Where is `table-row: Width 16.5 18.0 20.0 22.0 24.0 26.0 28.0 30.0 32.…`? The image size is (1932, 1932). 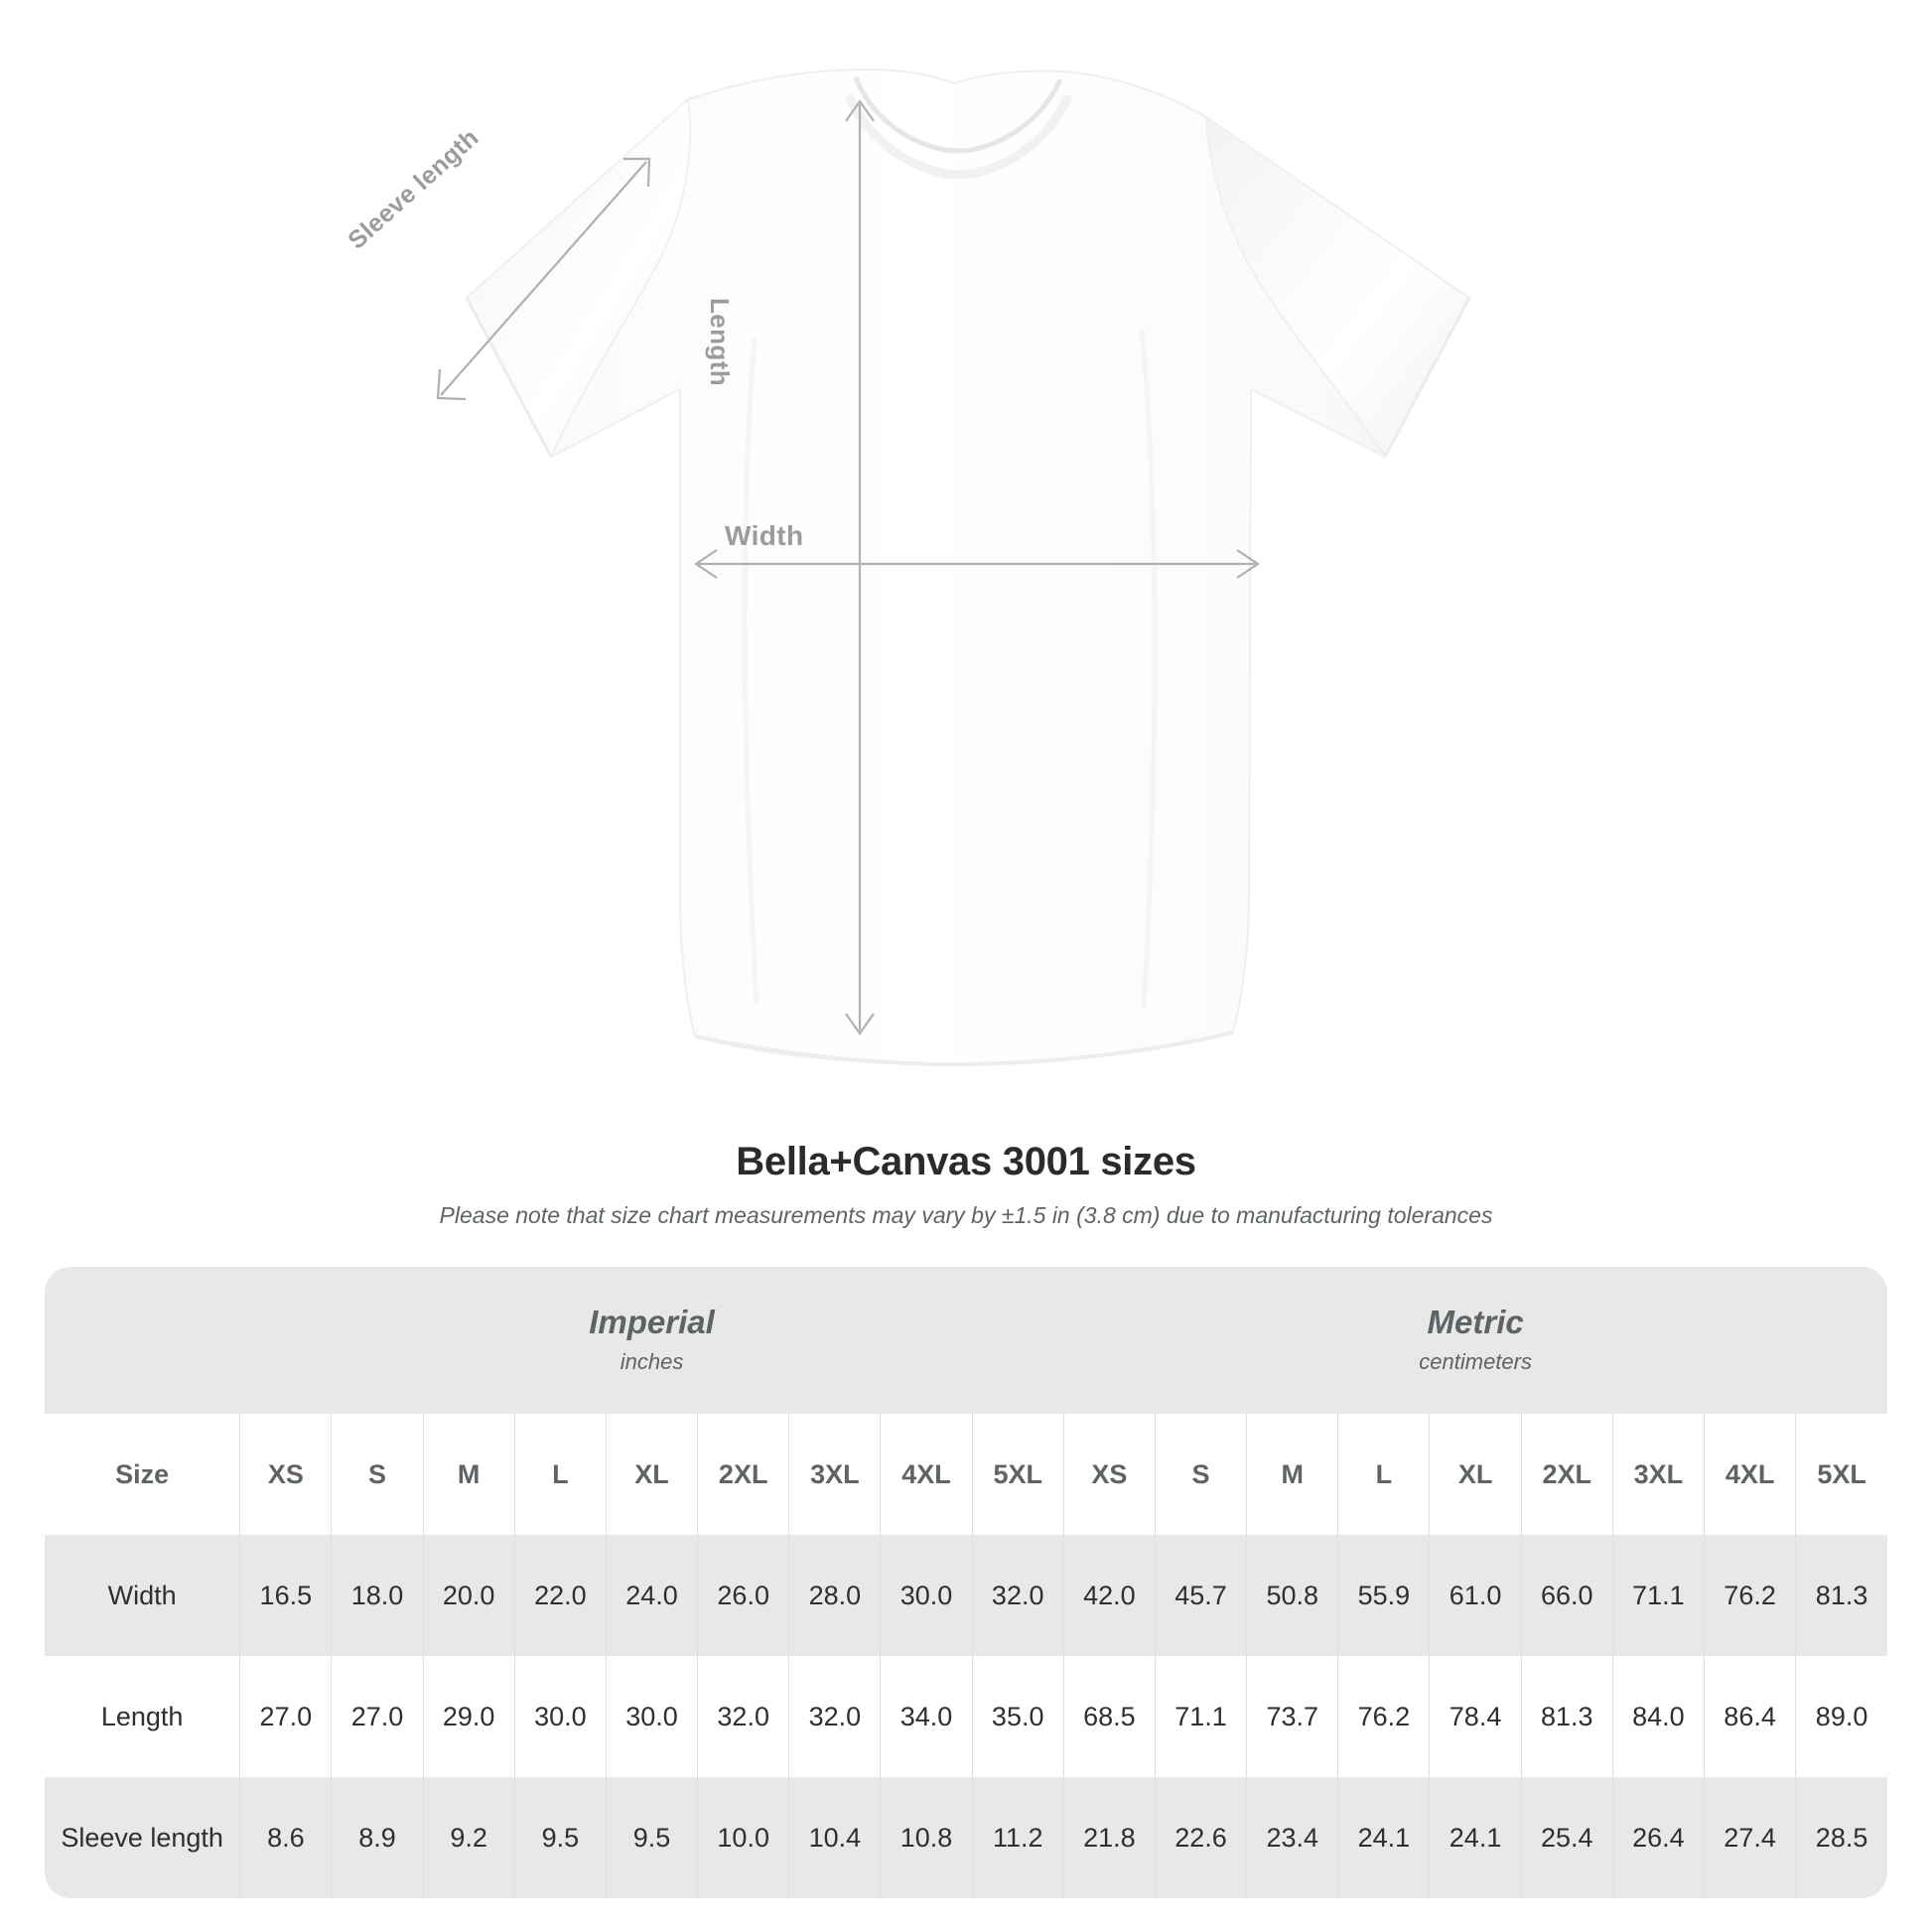
table-row: Width 16.5 18.0 20.0 22.0 24.0 26.0 28.0 30.0 32.… is located at coordinates (966, 1595).